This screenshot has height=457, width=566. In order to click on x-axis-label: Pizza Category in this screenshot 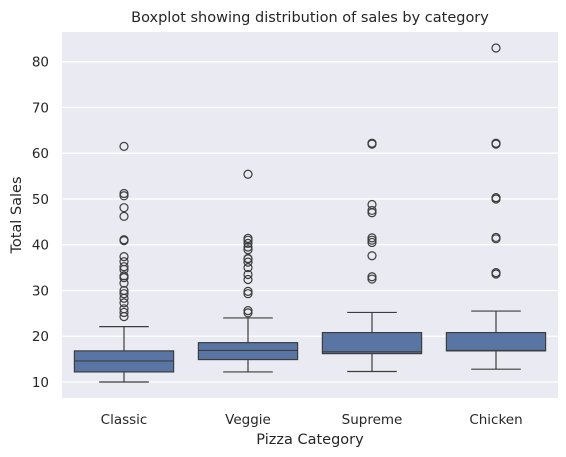, I will do `click(310, 440)`.